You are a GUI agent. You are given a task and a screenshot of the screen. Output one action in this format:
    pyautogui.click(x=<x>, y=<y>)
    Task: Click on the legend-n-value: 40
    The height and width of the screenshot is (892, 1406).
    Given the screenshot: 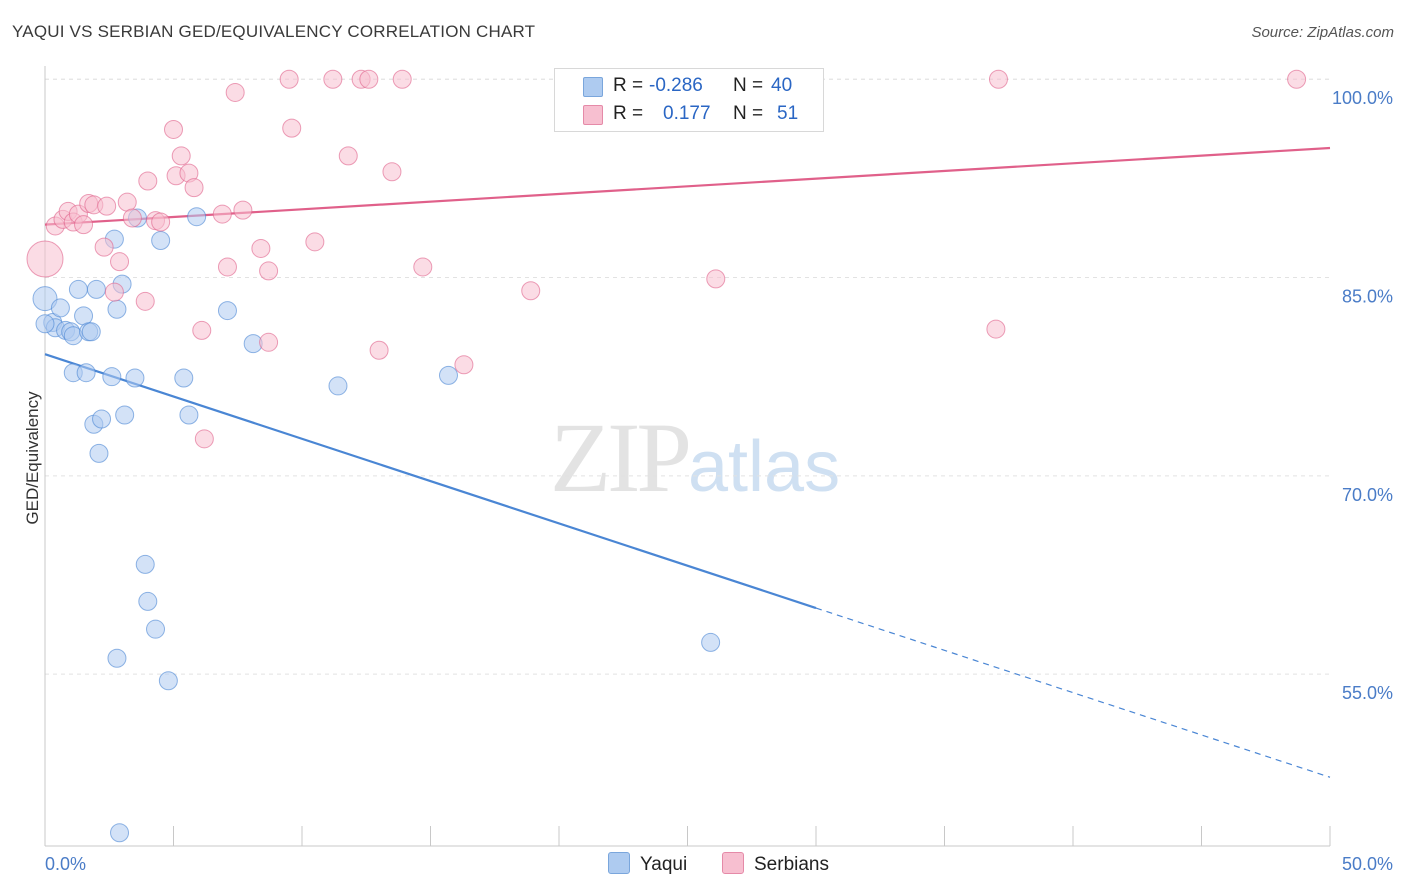 What is the action you would take?
    pyautogui.click(x=782, y=85)
    